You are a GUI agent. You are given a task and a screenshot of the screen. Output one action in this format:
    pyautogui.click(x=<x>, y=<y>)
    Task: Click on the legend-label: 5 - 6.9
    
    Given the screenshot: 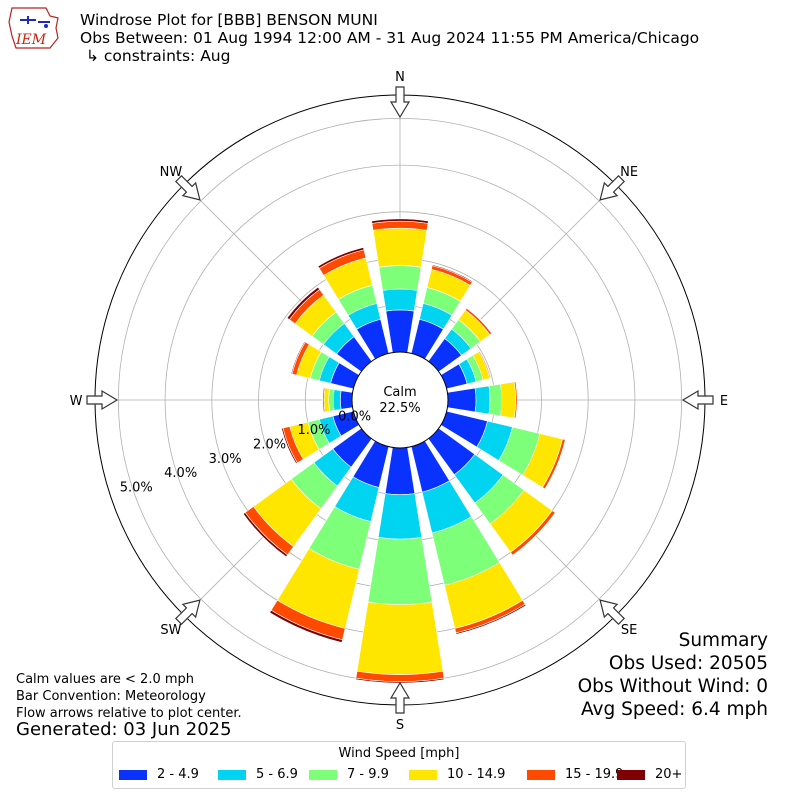 What is the action you would take?
    pyautogui.click(x=277, y=774)
    